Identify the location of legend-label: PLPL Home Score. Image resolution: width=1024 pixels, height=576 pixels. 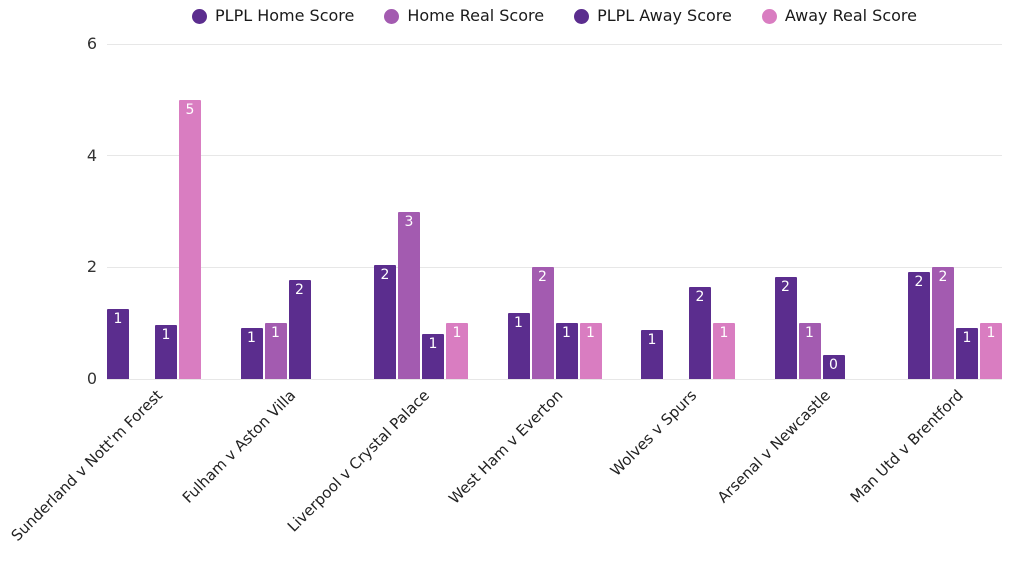
(285, 15).